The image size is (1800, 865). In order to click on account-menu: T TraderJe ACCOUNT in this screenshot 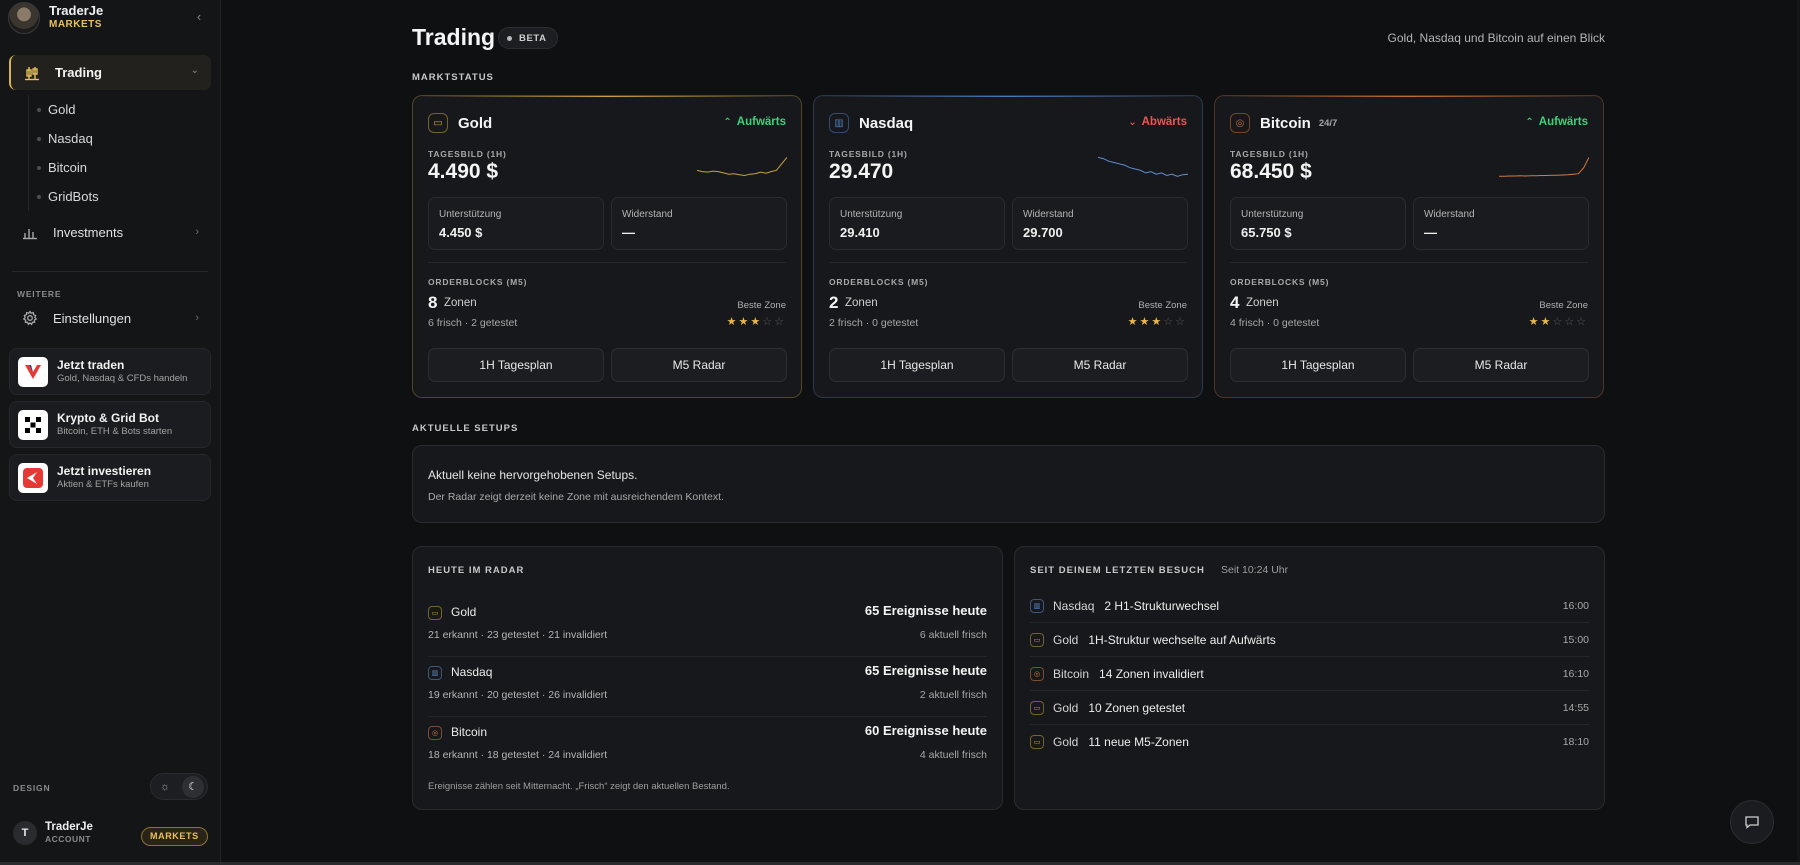, I will do `click(53, 833)`.